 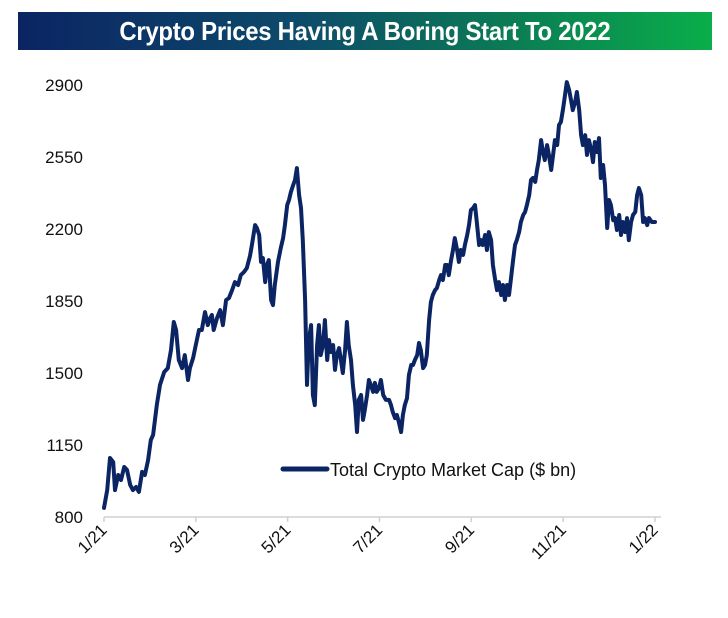 I want to click on x-tick-label: 9/21, so click(x=459, y=538).